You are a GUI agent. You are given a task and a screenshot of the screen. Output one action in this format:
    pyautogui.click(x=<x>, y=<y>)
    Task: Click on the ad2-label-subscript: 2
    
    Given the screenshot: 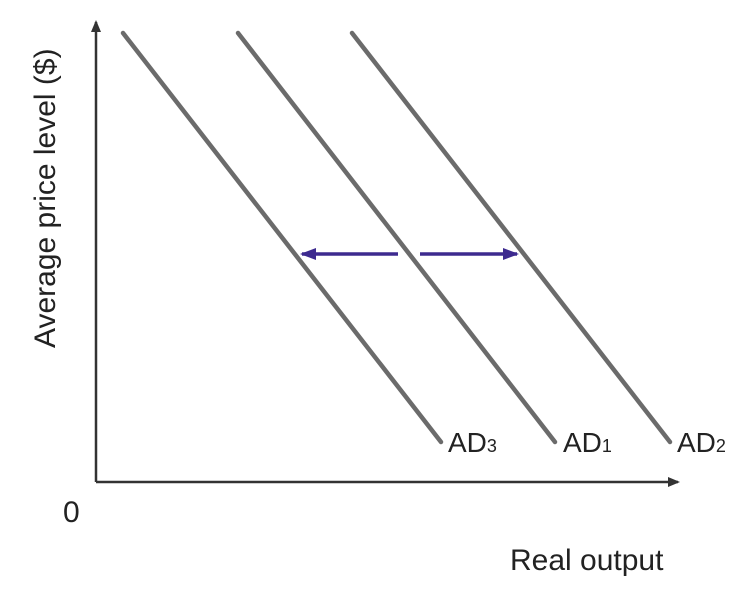 What is the action you would take?
    pyautogui.click(x=721, y=446)
    